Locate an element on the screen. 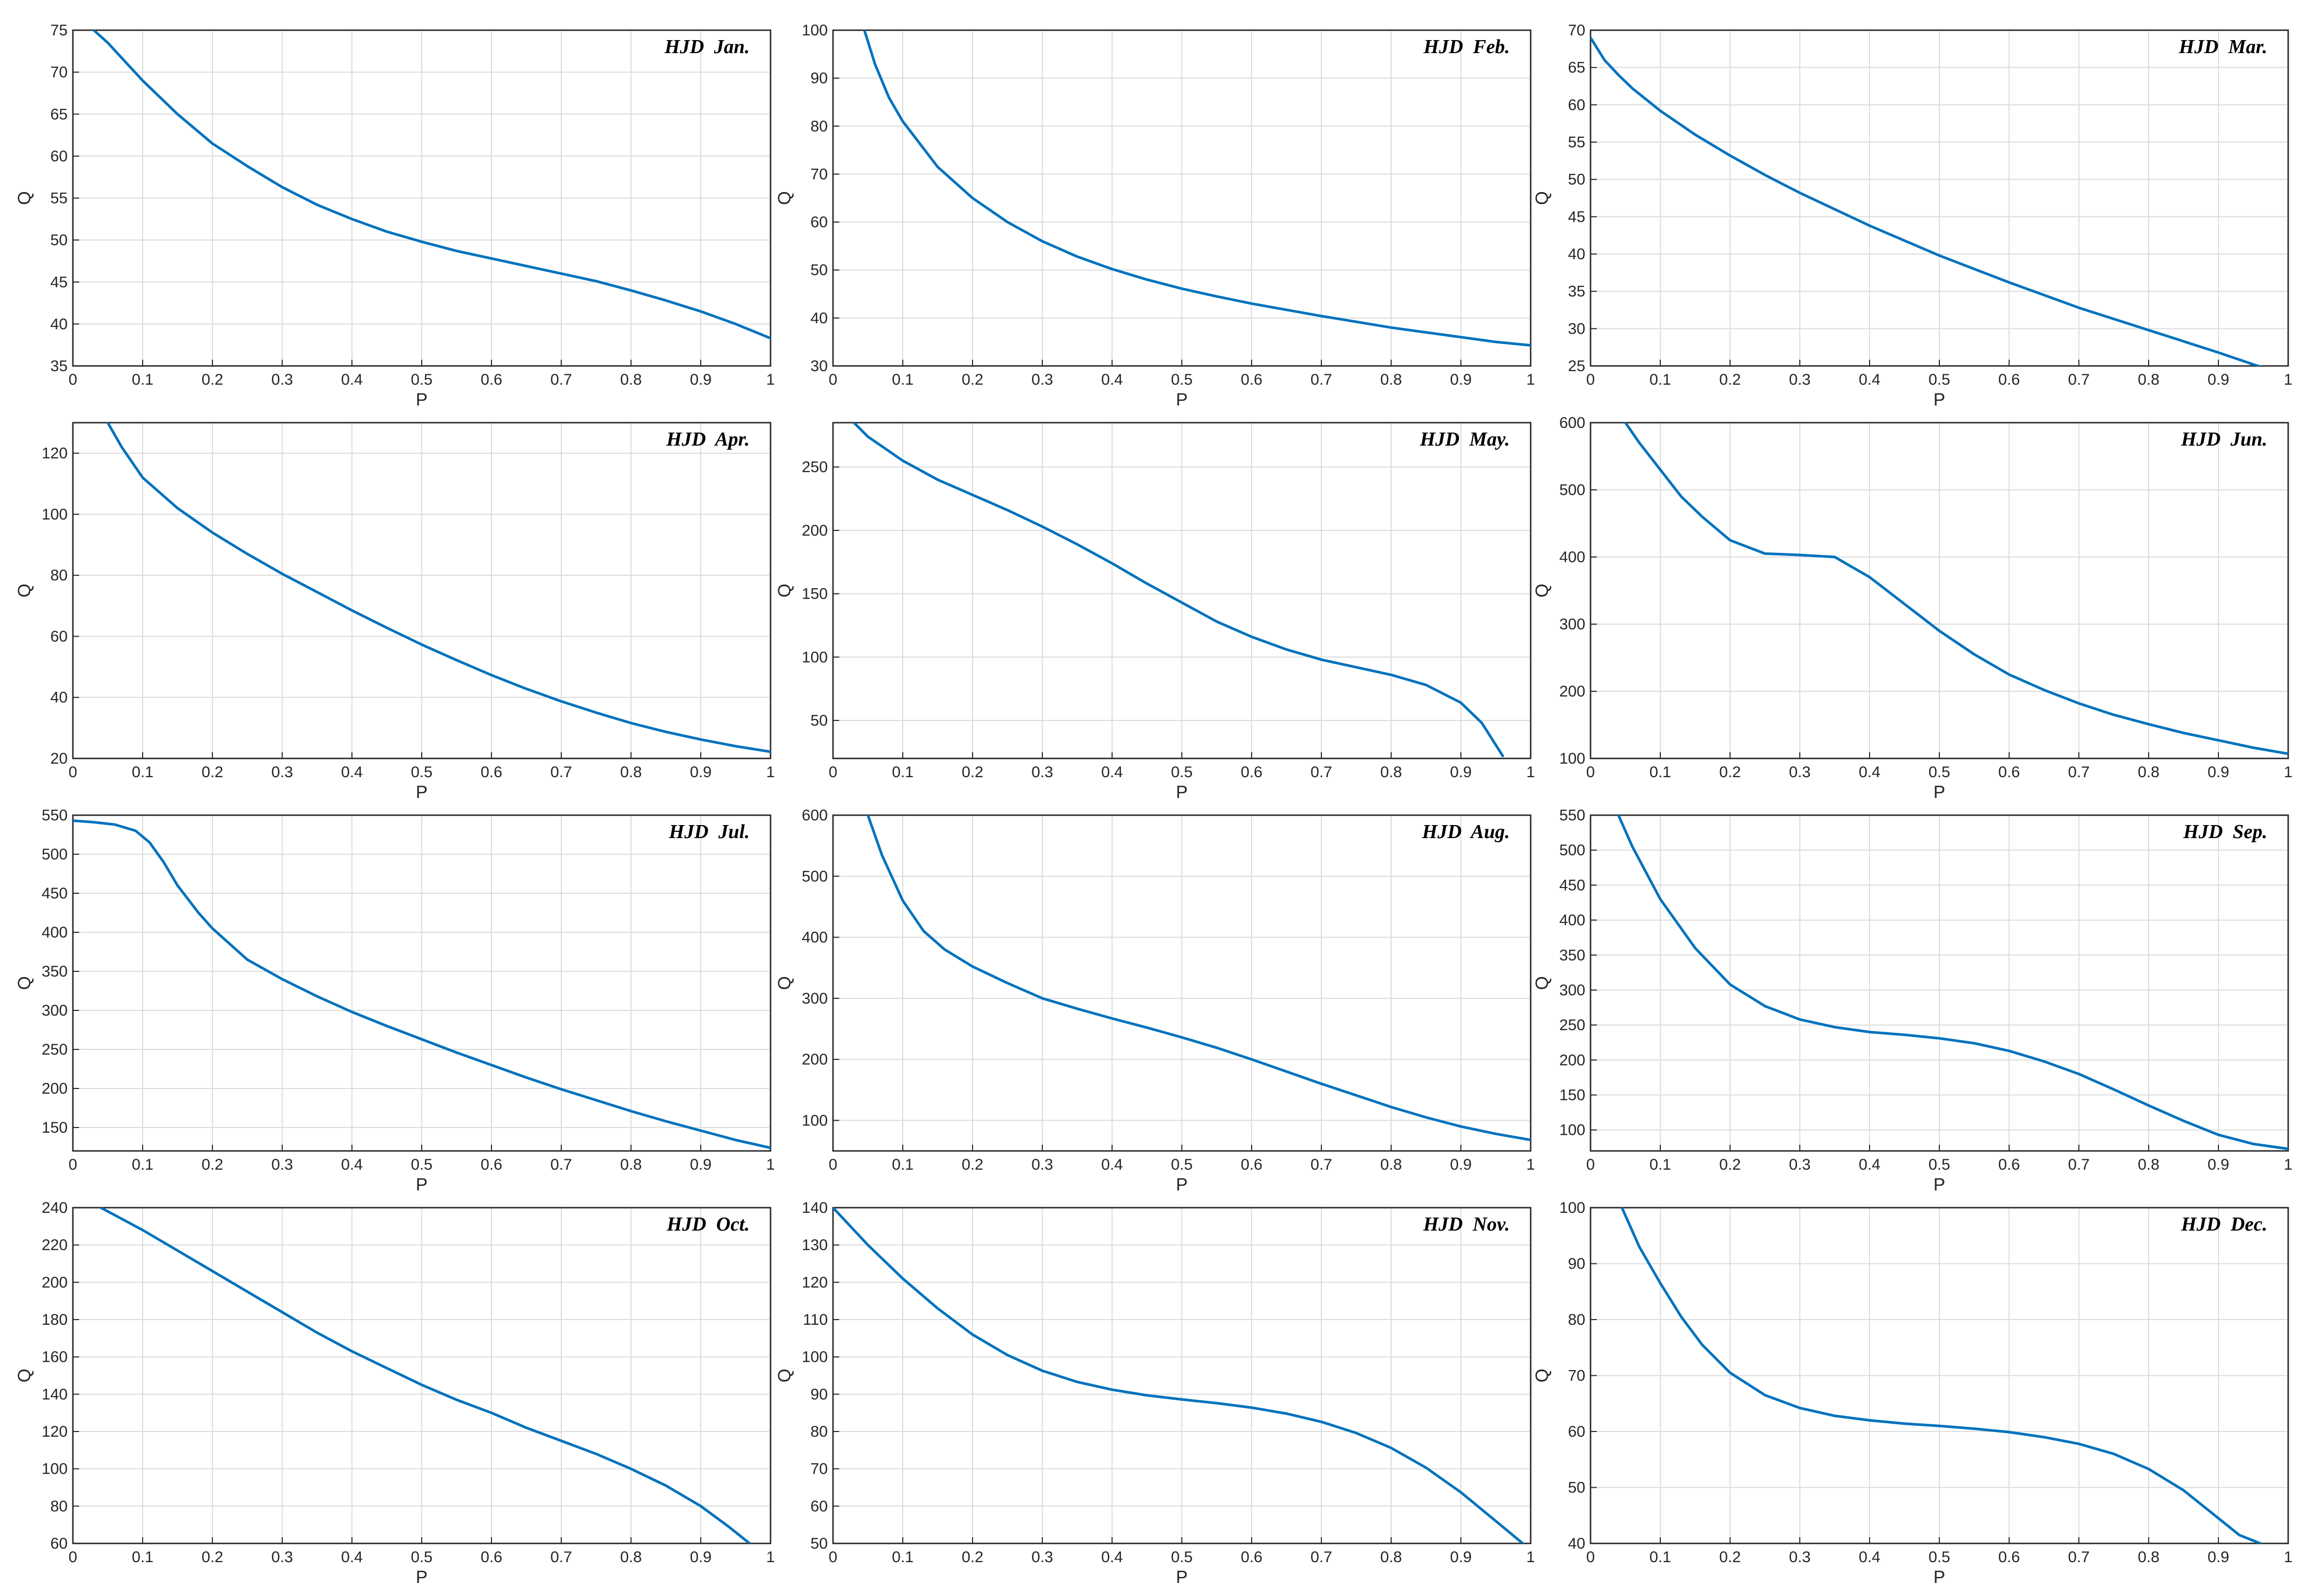 The width and height of the screenshot is (2309, 1596). y-tick-label: 45 is located at coordinates (60, 282).